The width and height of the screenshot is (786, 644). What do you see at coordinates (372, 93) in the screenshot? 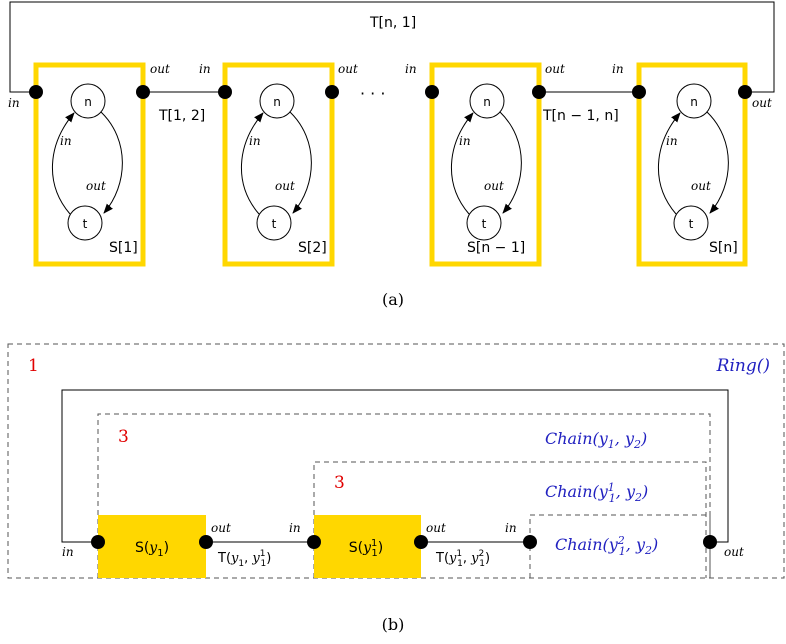
I see `ellipsis: · · ·` at bounding box center [372, 93].